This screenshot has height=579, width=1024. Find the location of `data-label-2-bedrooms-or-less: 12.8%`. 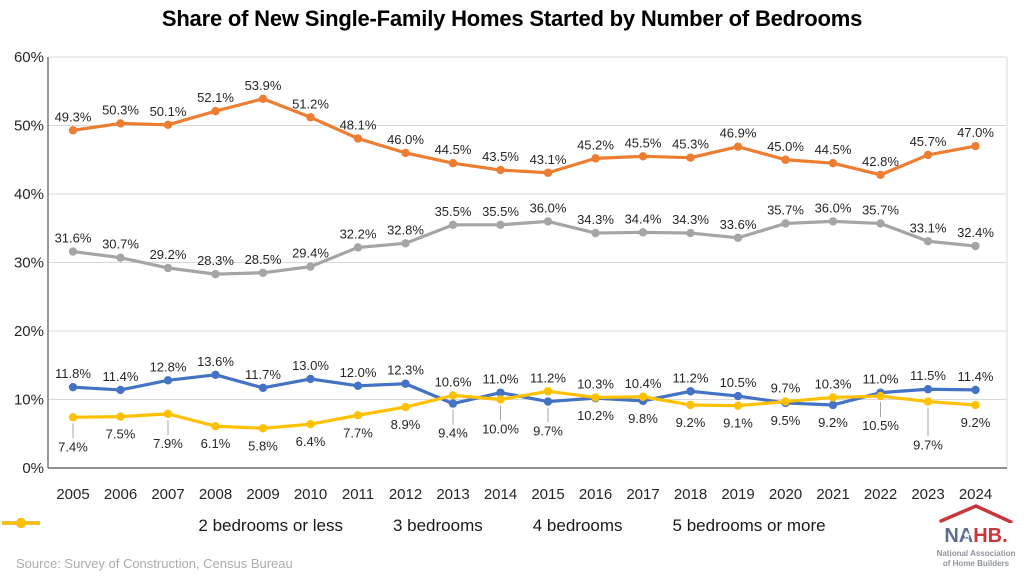

data-label-2-bedrooms-or-less: 12.8% is located at coordinates (168, 366).